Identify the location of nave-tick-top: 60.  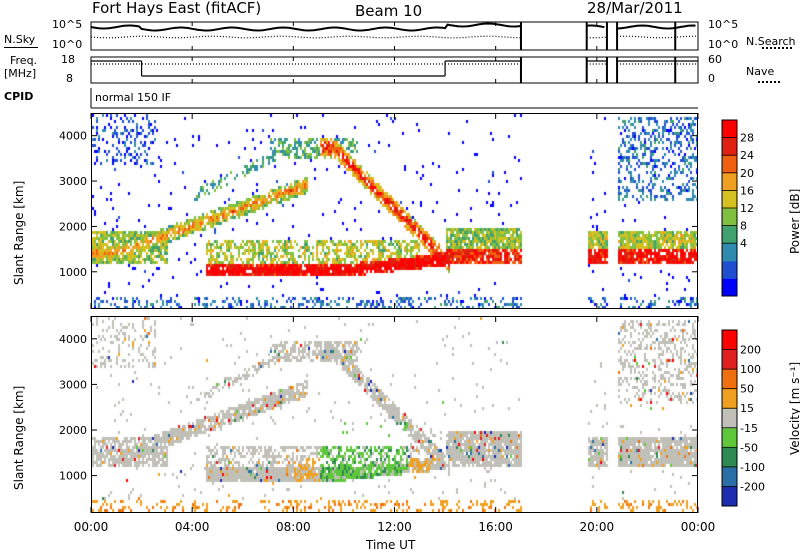
(715, 59).